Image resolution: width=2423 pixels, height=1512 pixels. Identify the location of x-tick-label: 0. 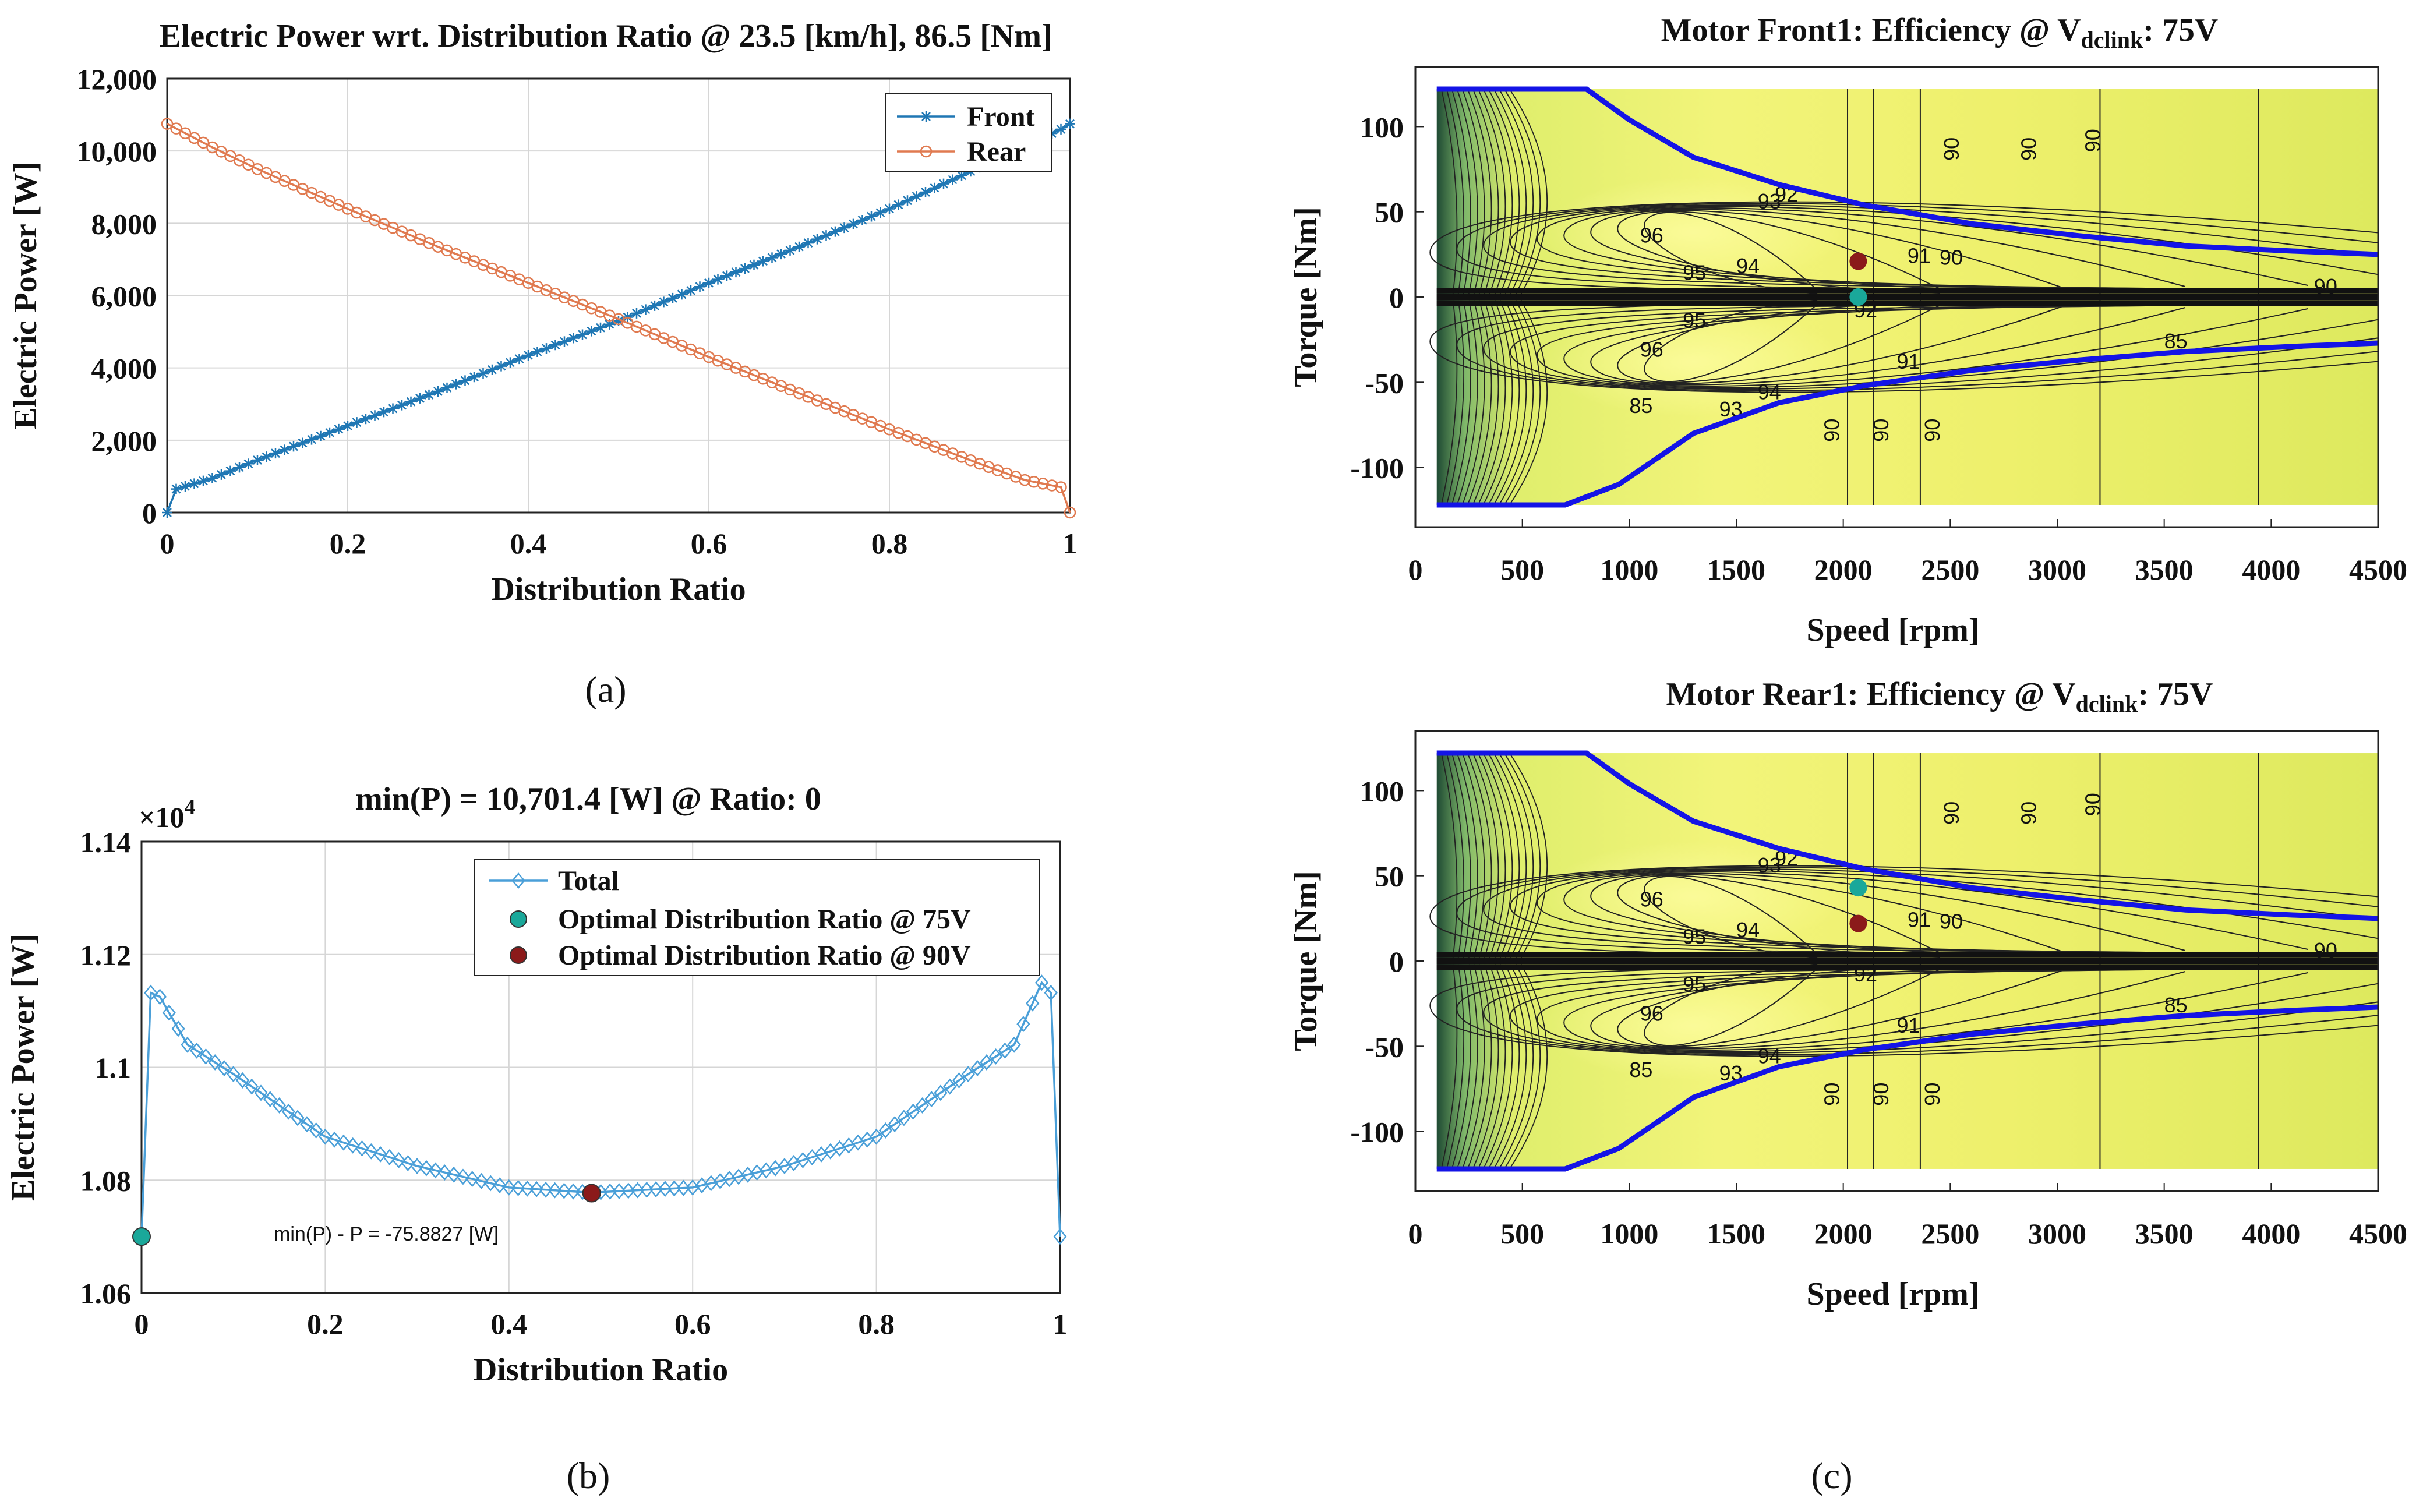
(168, 544).